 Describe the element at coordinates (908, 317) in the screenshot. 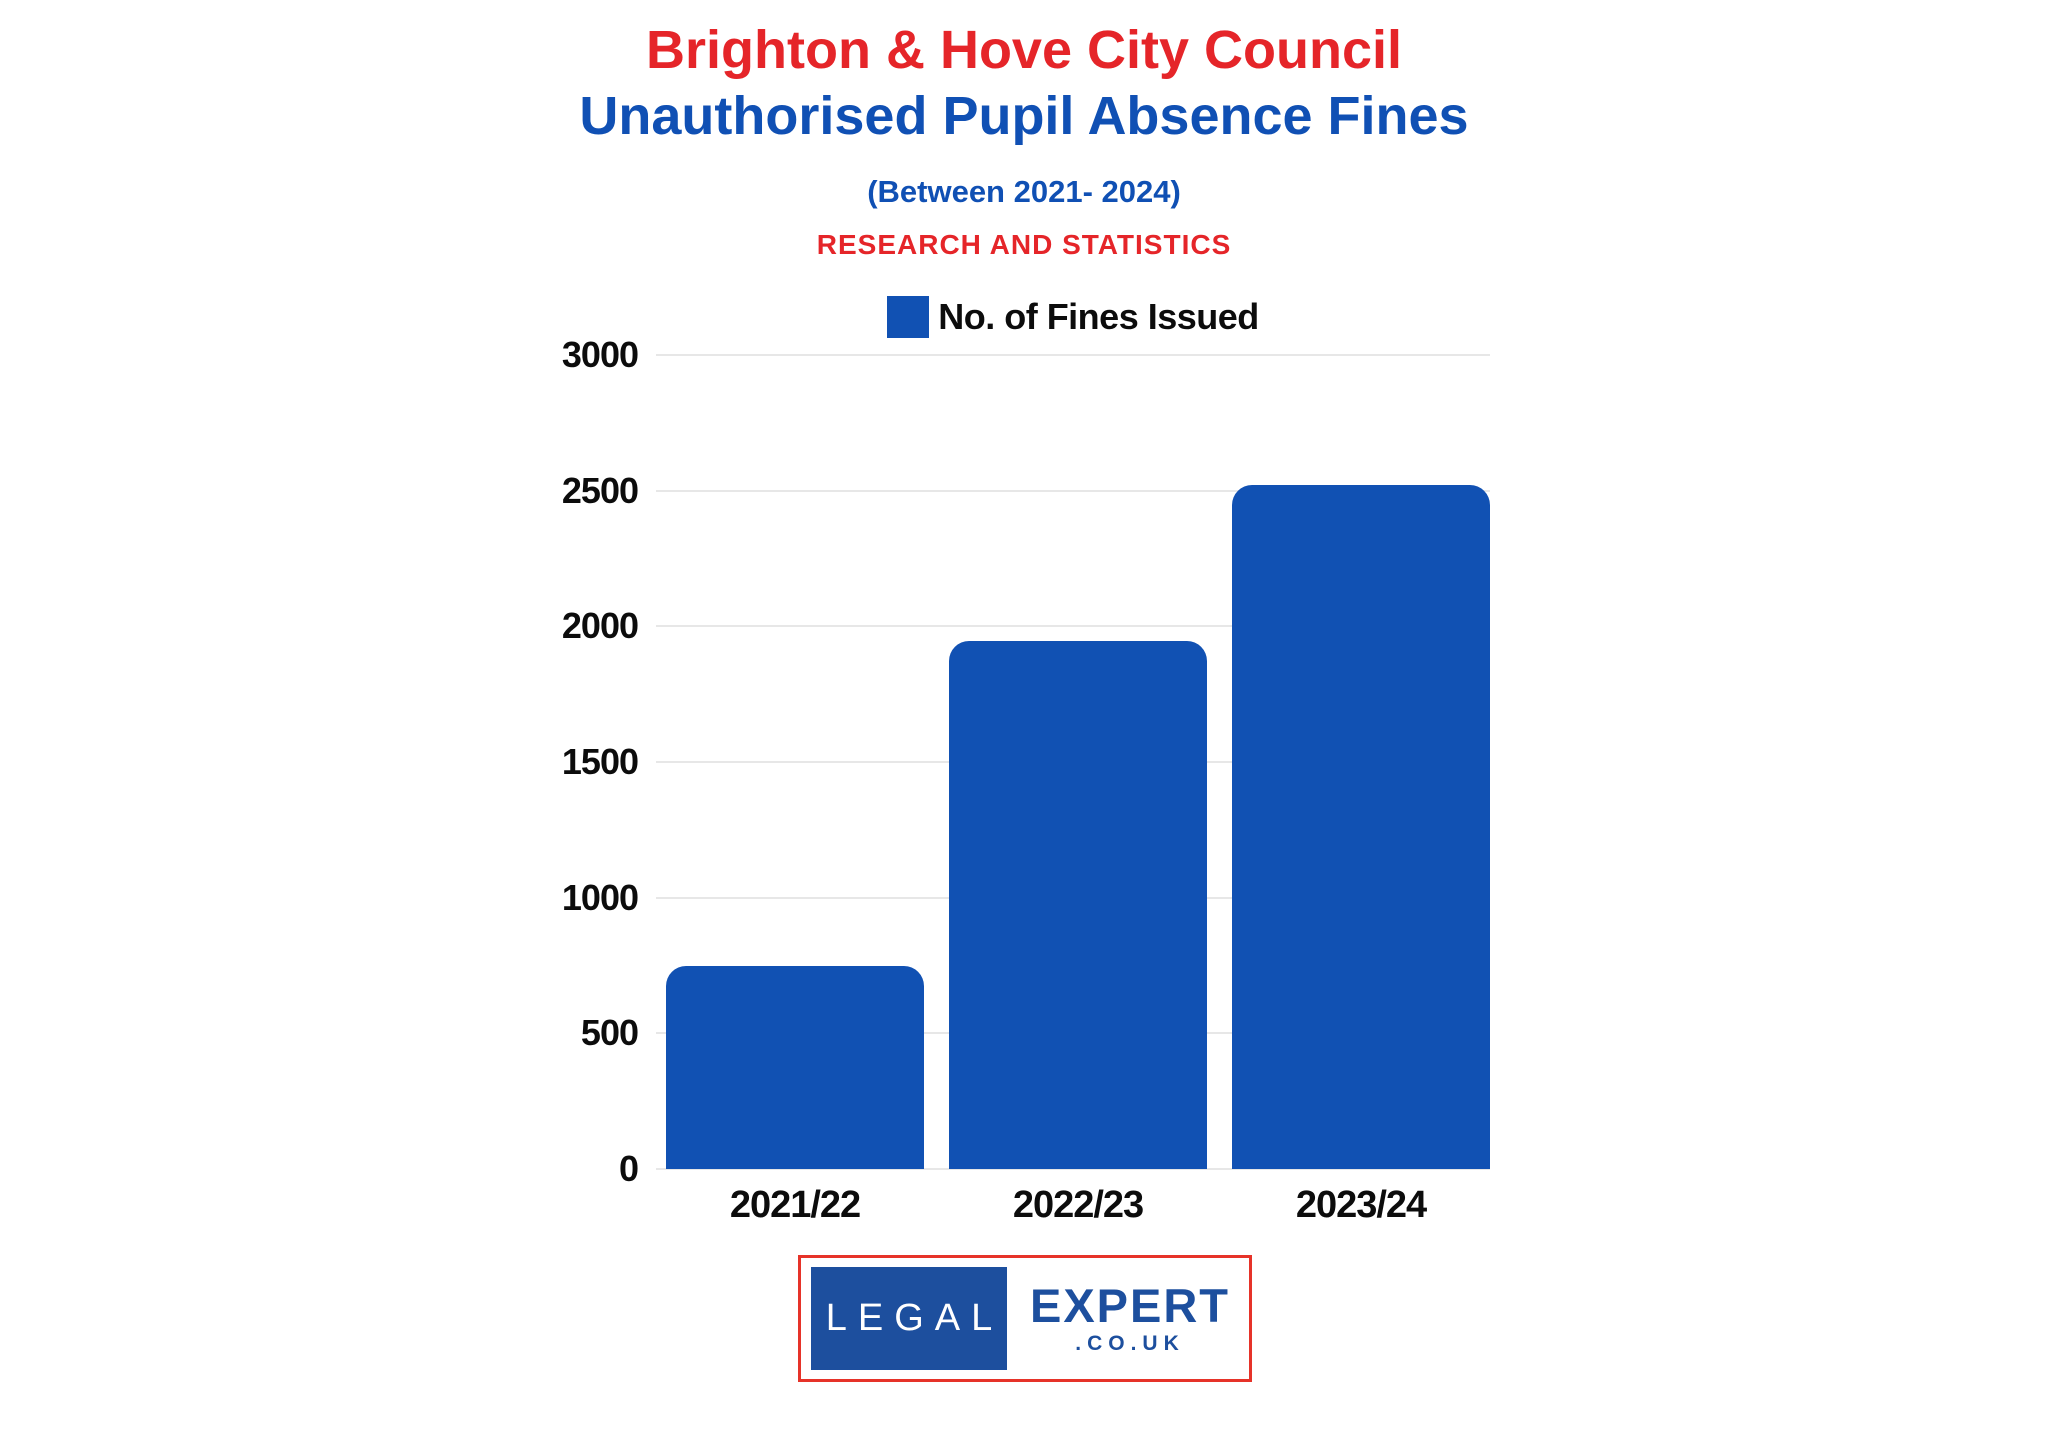

I see `legend-swatch-icon` at that location.